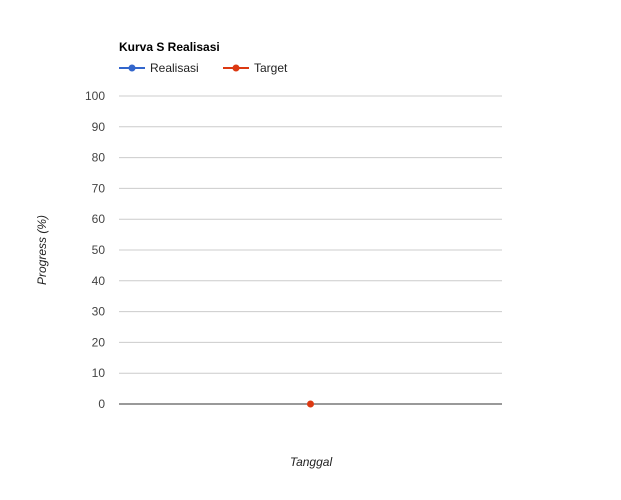 The width and height of the screenshot is (621, 500). What do you see at coordinates (99, 250) in the screenshot?
I see `y-tick-label: 50` at bounding box center [99, 250].